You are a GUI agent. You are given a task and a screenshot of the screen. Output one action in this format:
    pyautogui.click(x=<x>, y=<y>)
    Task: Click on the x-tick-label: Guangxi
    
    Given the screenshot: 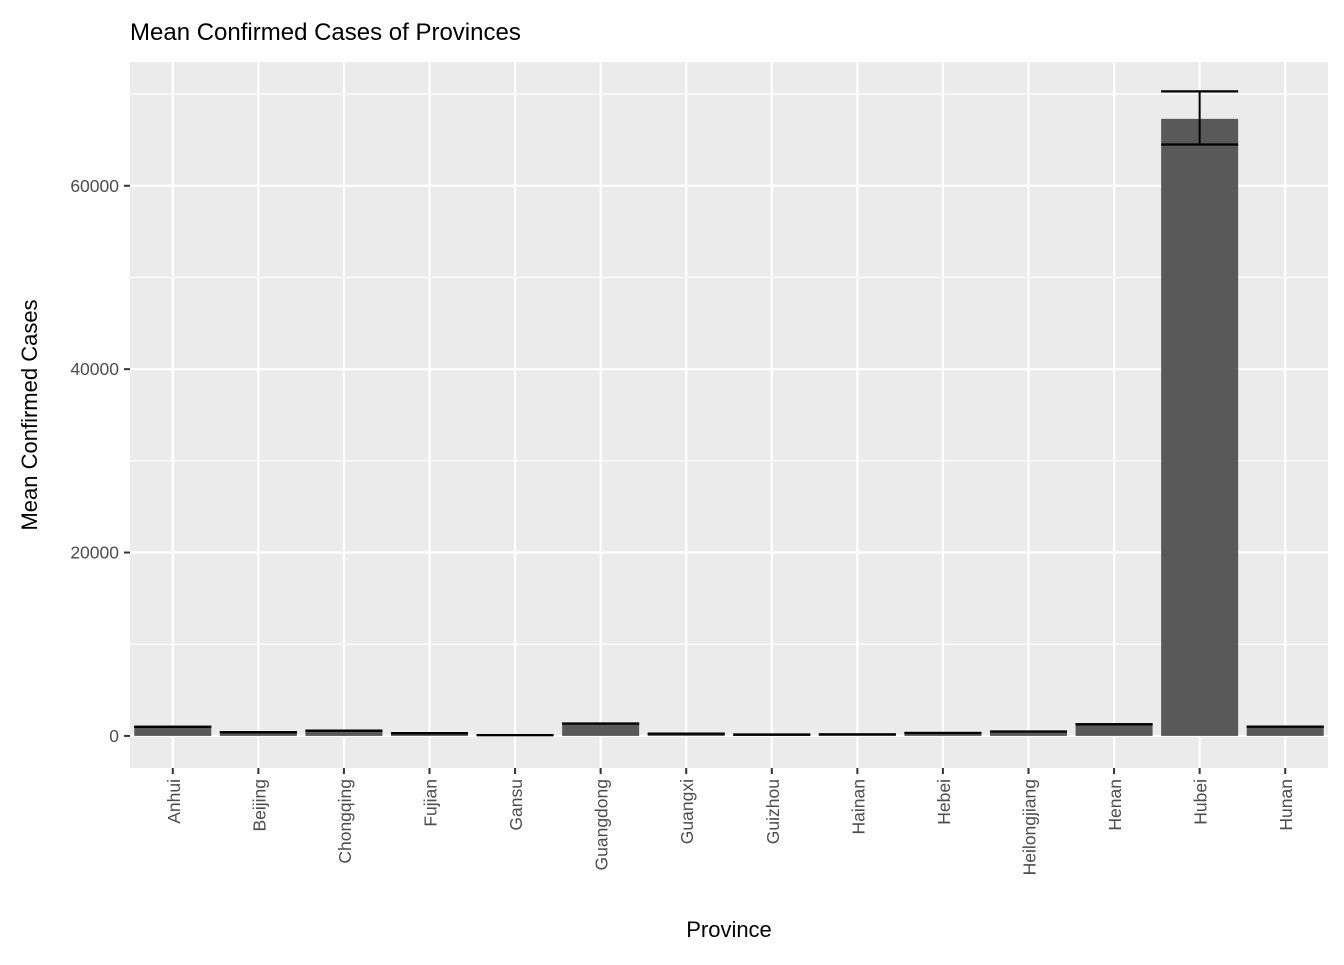 What is the action you would take?
    pyautogui.click(x=687, y=811)
    